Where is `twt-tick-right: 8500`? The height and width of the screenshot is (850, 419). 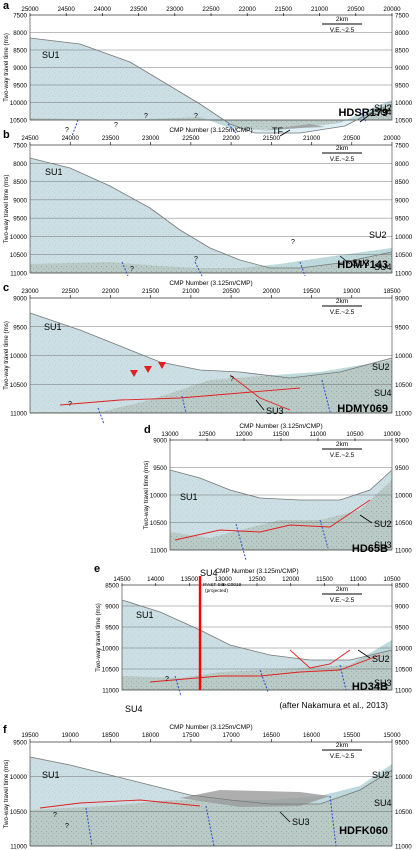
twt-tick-right: 8500 is located at coordinates (402, 51).